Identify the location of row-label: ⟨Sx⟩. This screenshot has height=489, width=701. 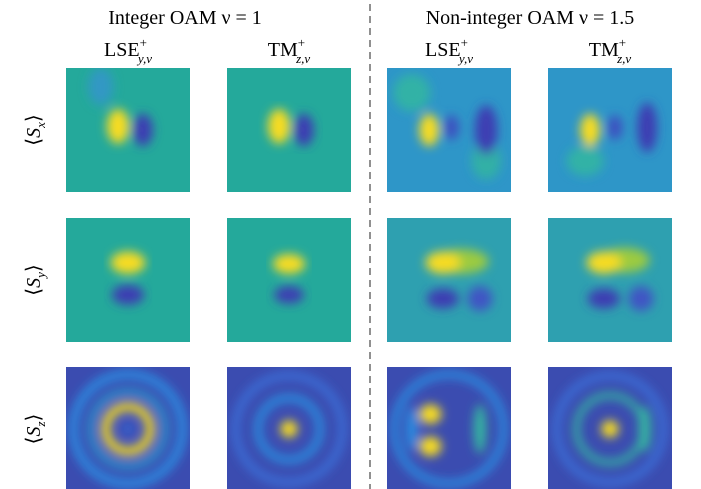
(35, 129).